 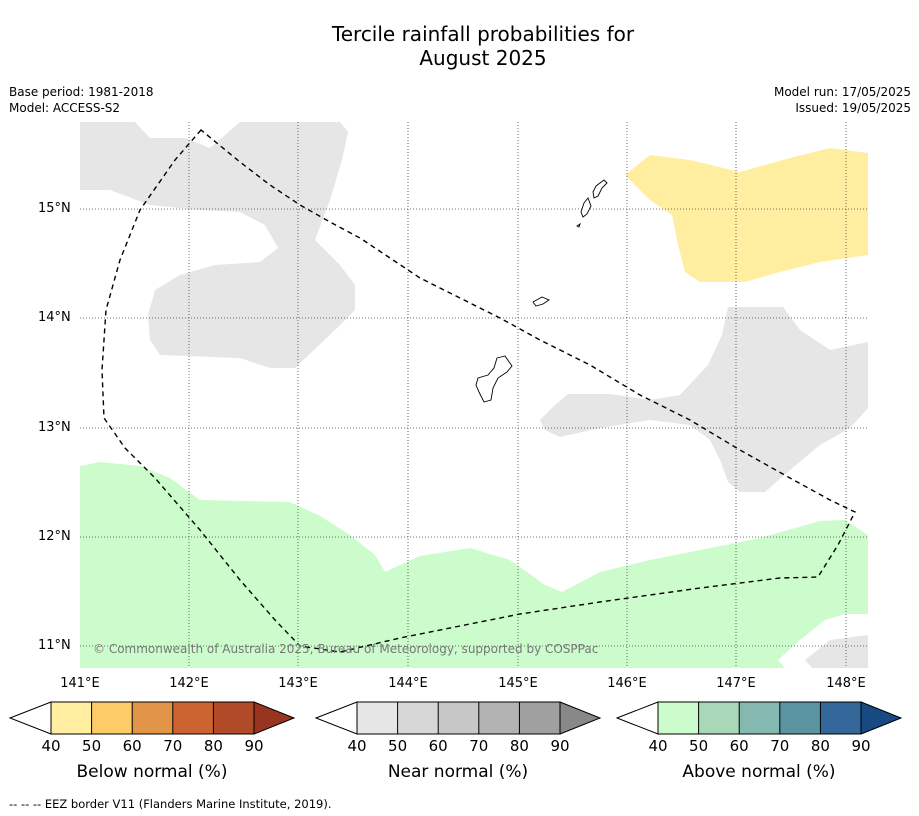 I want to click on near-tick-60: 60, so click(x=438, y=746).